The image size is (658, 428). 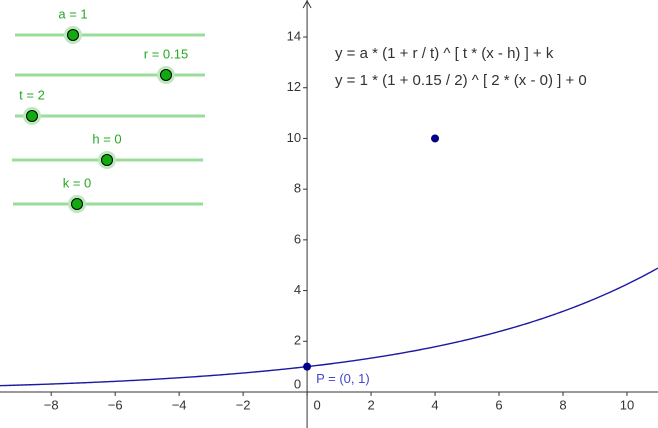 I want to click on x-tick-label: 2, so click(x=370, y=404).